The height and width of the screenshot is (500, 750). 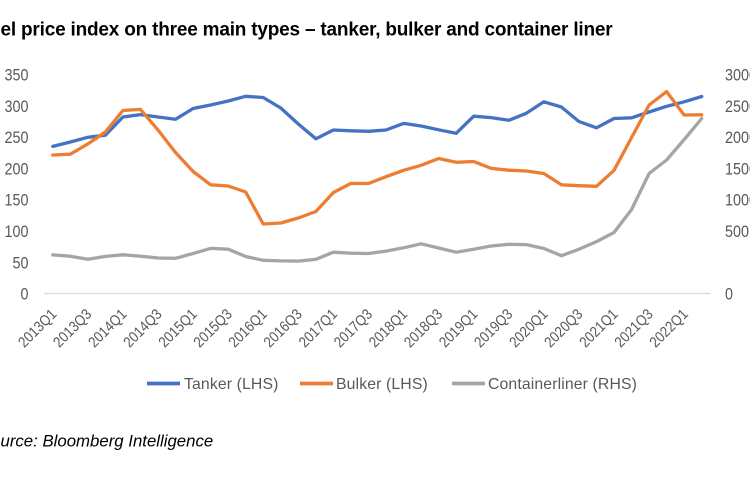 What do you see at coordinates (107, 328) in the screenshot?
I see `svg-text: 2014Q1` at bounding box center [107, 328].